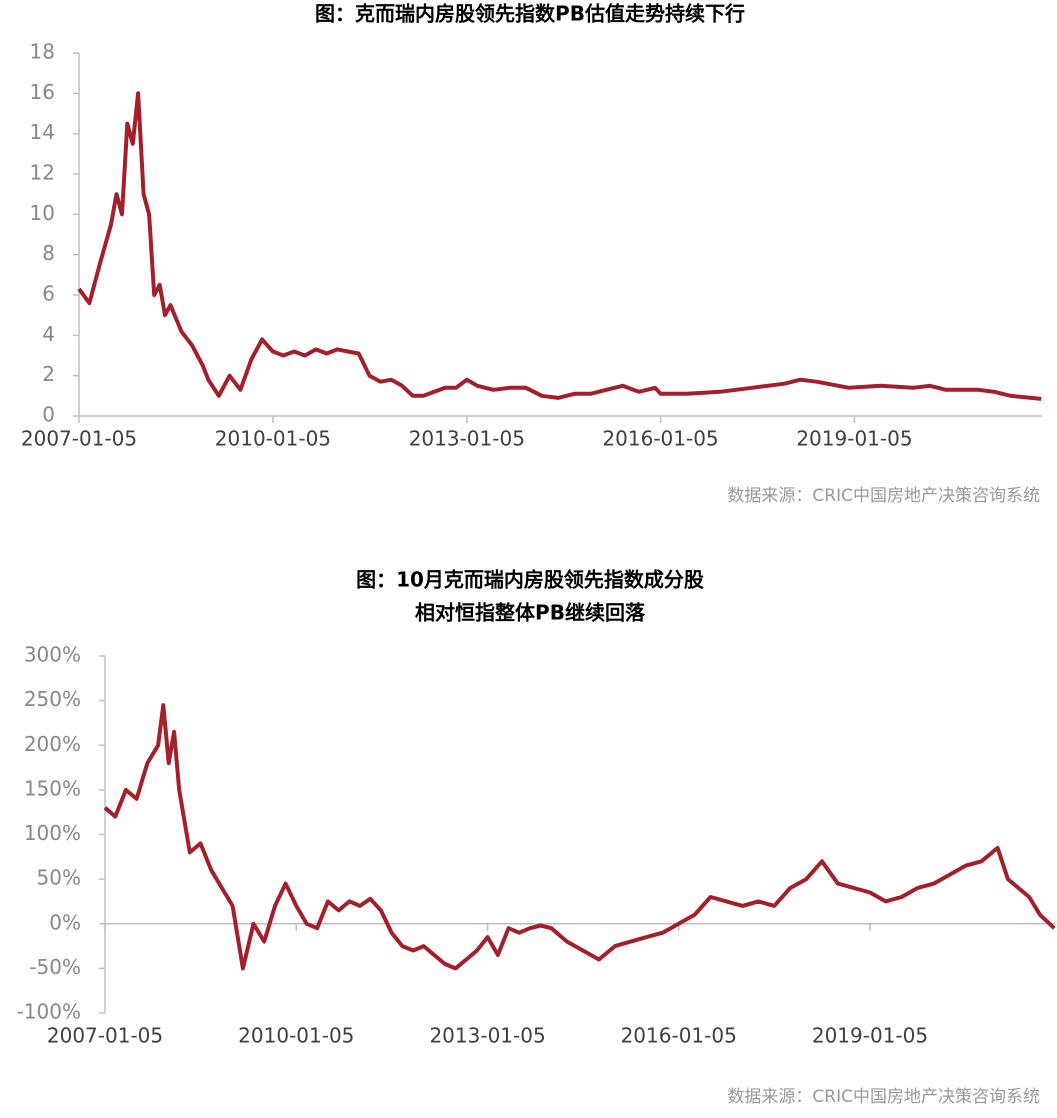 The height and width of the screenshot is (1118, 1057). What do you see at coordinates (52, 655) in the screenshot?
I see `y-tick-label: 300%` at bounding box center [52, 655].